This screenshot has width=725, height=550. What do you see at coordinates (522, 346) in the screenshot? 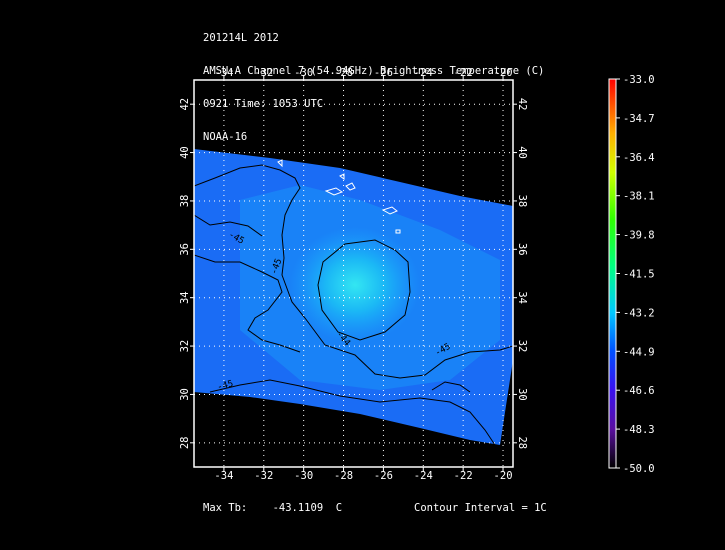
I see `y-tick-label-right: 32` at bounding box center [522, 346].